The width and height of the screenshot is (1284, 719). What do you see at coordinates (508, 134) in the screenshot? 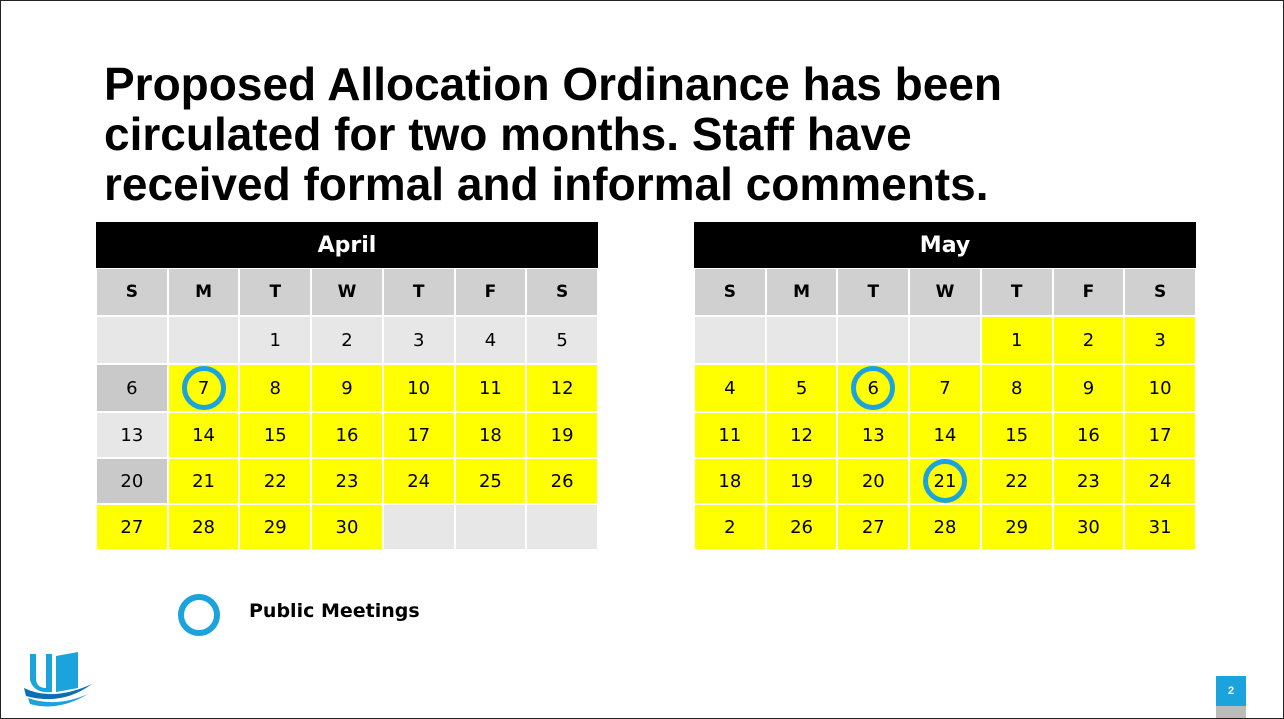
I see `title-line: circulated for two months. Staff have` at bounding box center [508, 134].